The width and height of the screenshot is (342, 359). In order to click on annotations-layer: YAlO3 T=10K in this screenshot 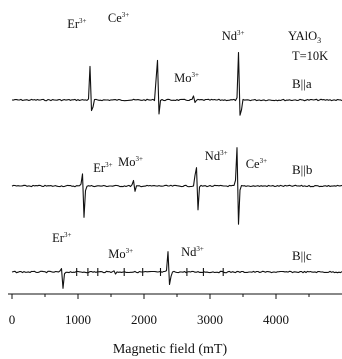, I will do `click(308, 46)`.